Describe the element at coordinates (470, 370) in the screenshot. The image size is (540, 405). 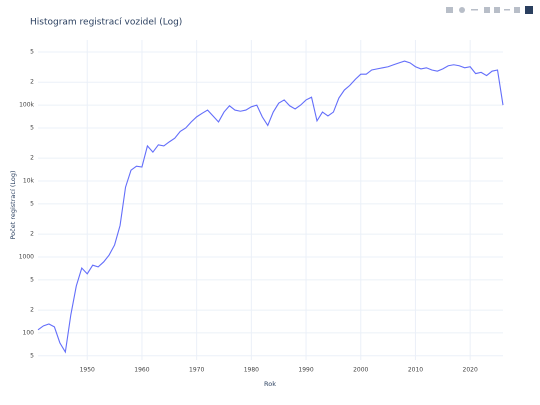
I see `x-tick-label: 2020` at that location.